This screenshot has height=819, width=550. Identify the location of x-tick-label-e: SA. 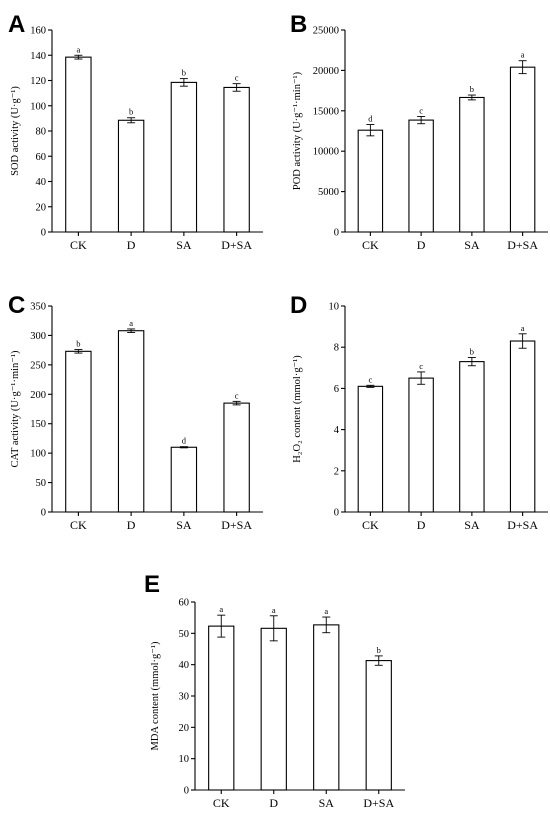
(327, 803).